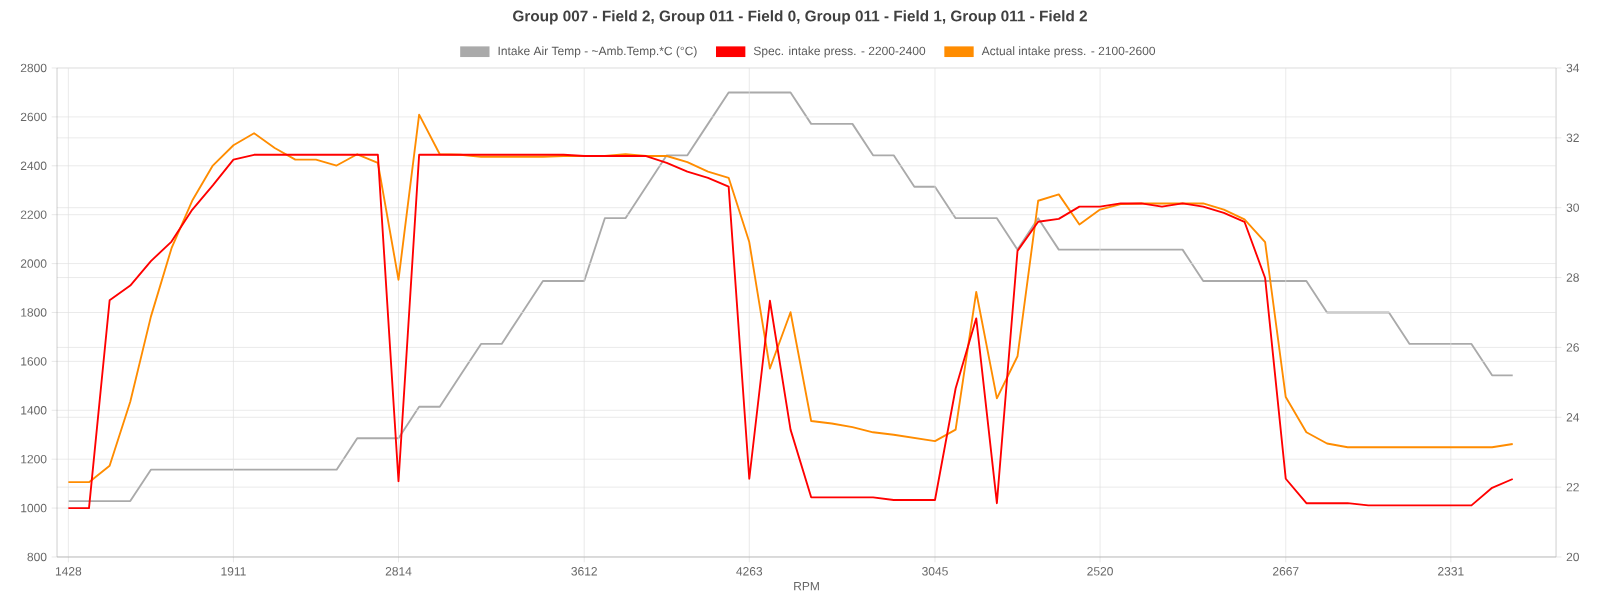 The height and width of the screenshot is (603, 1600). Describe the element at coordinates (584, 571) in the screenshot. I see `x-tick-label: 3612` at that location.